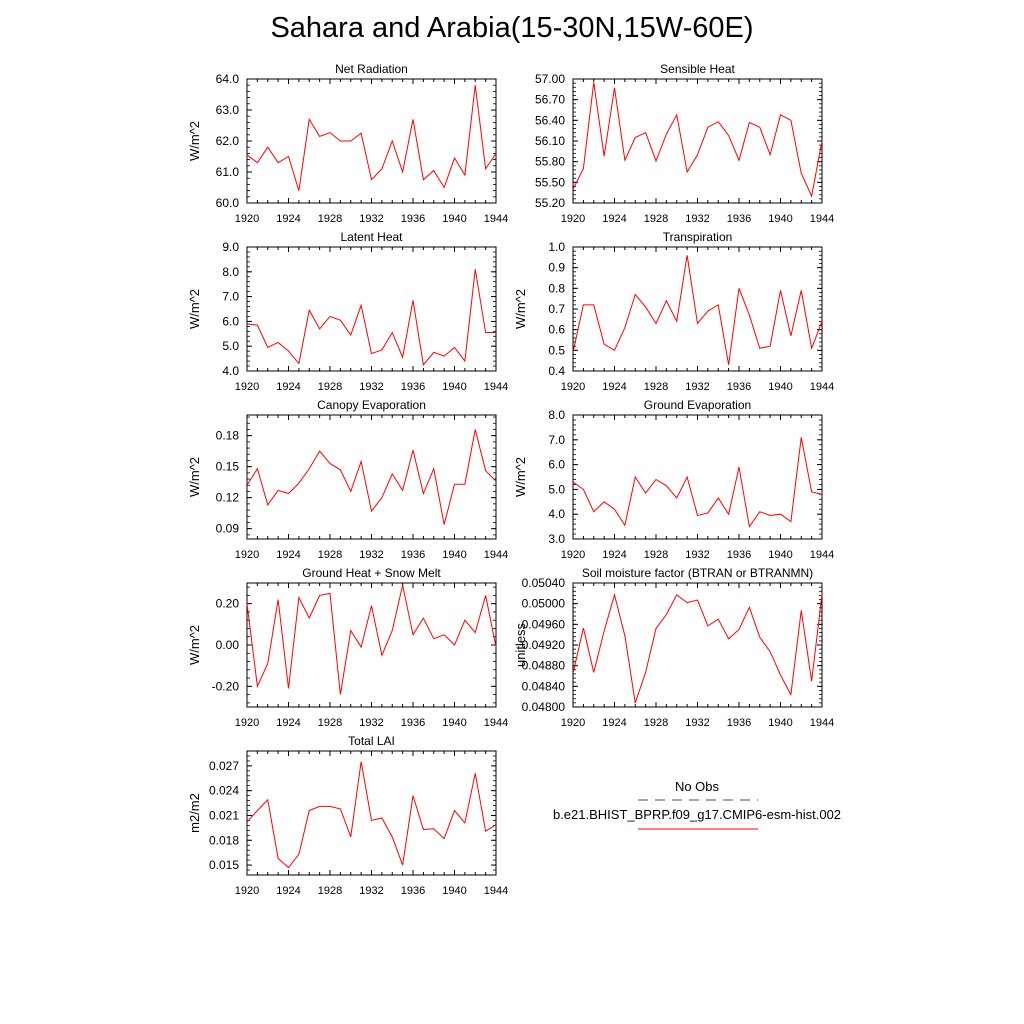 The image size is (1024, 1024). Describe the element at coordinates (556, 539) in the screenshot. I see `y-tick-label: 3.0` at that location.